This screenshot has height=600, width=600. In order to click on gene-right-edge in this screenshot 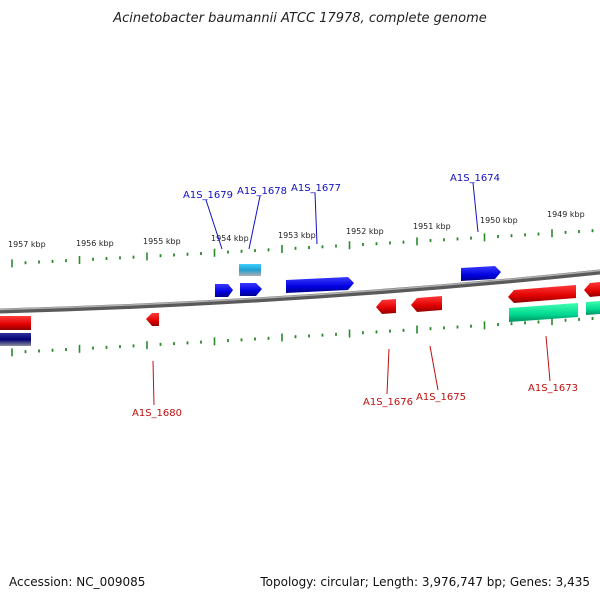, I will do `click(592, 289)`.